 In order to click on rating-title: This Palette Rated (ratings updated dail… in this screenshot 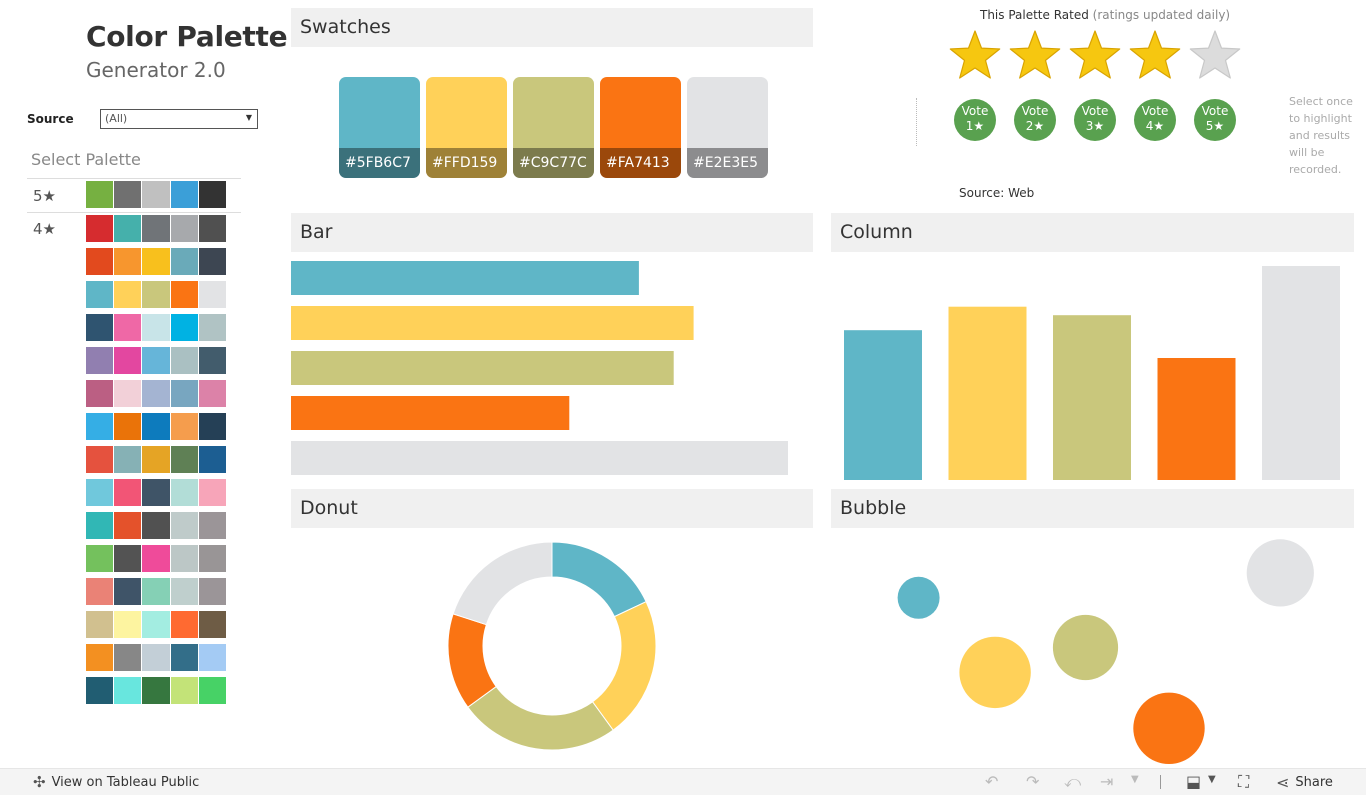, I will do `click(1105, 15)`.